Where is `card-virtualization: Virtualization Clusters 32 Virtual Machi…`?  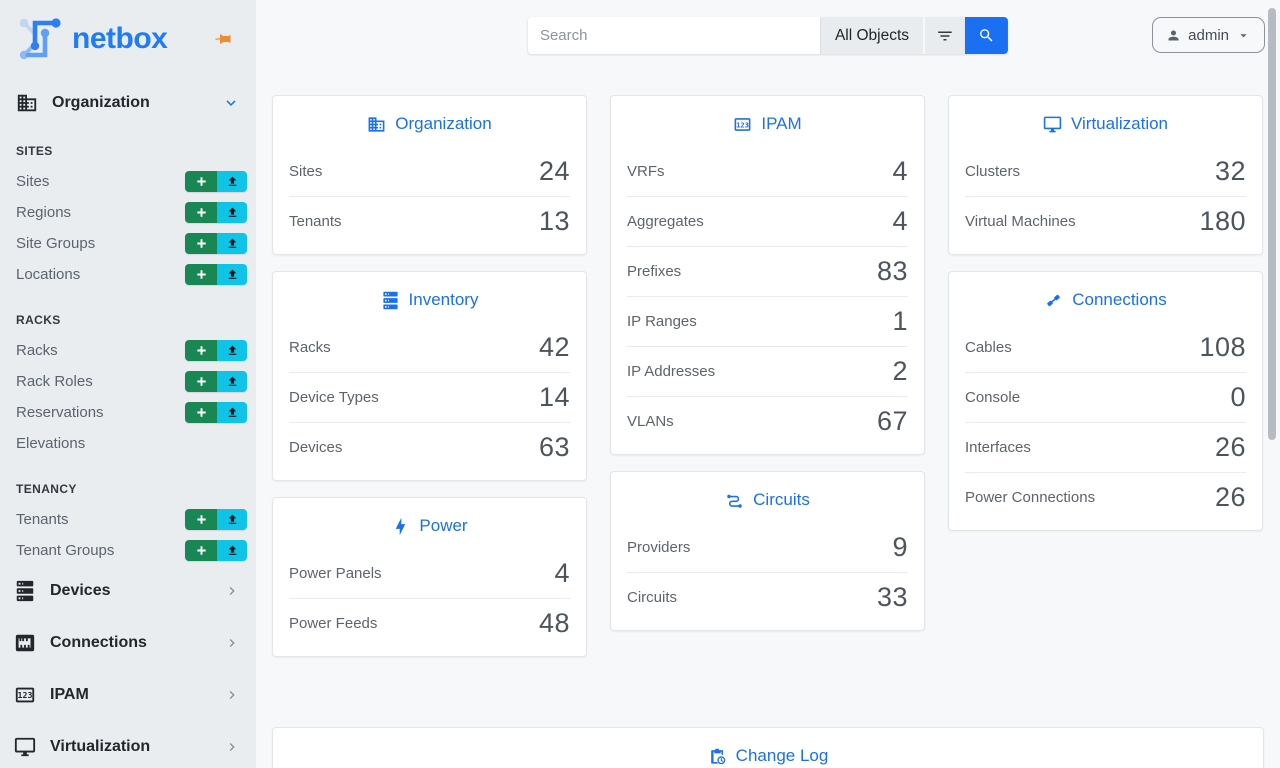 card-virtualization: Virtualization Clusters 32 Virtual Machi… is located at coordinates (1105, 175).